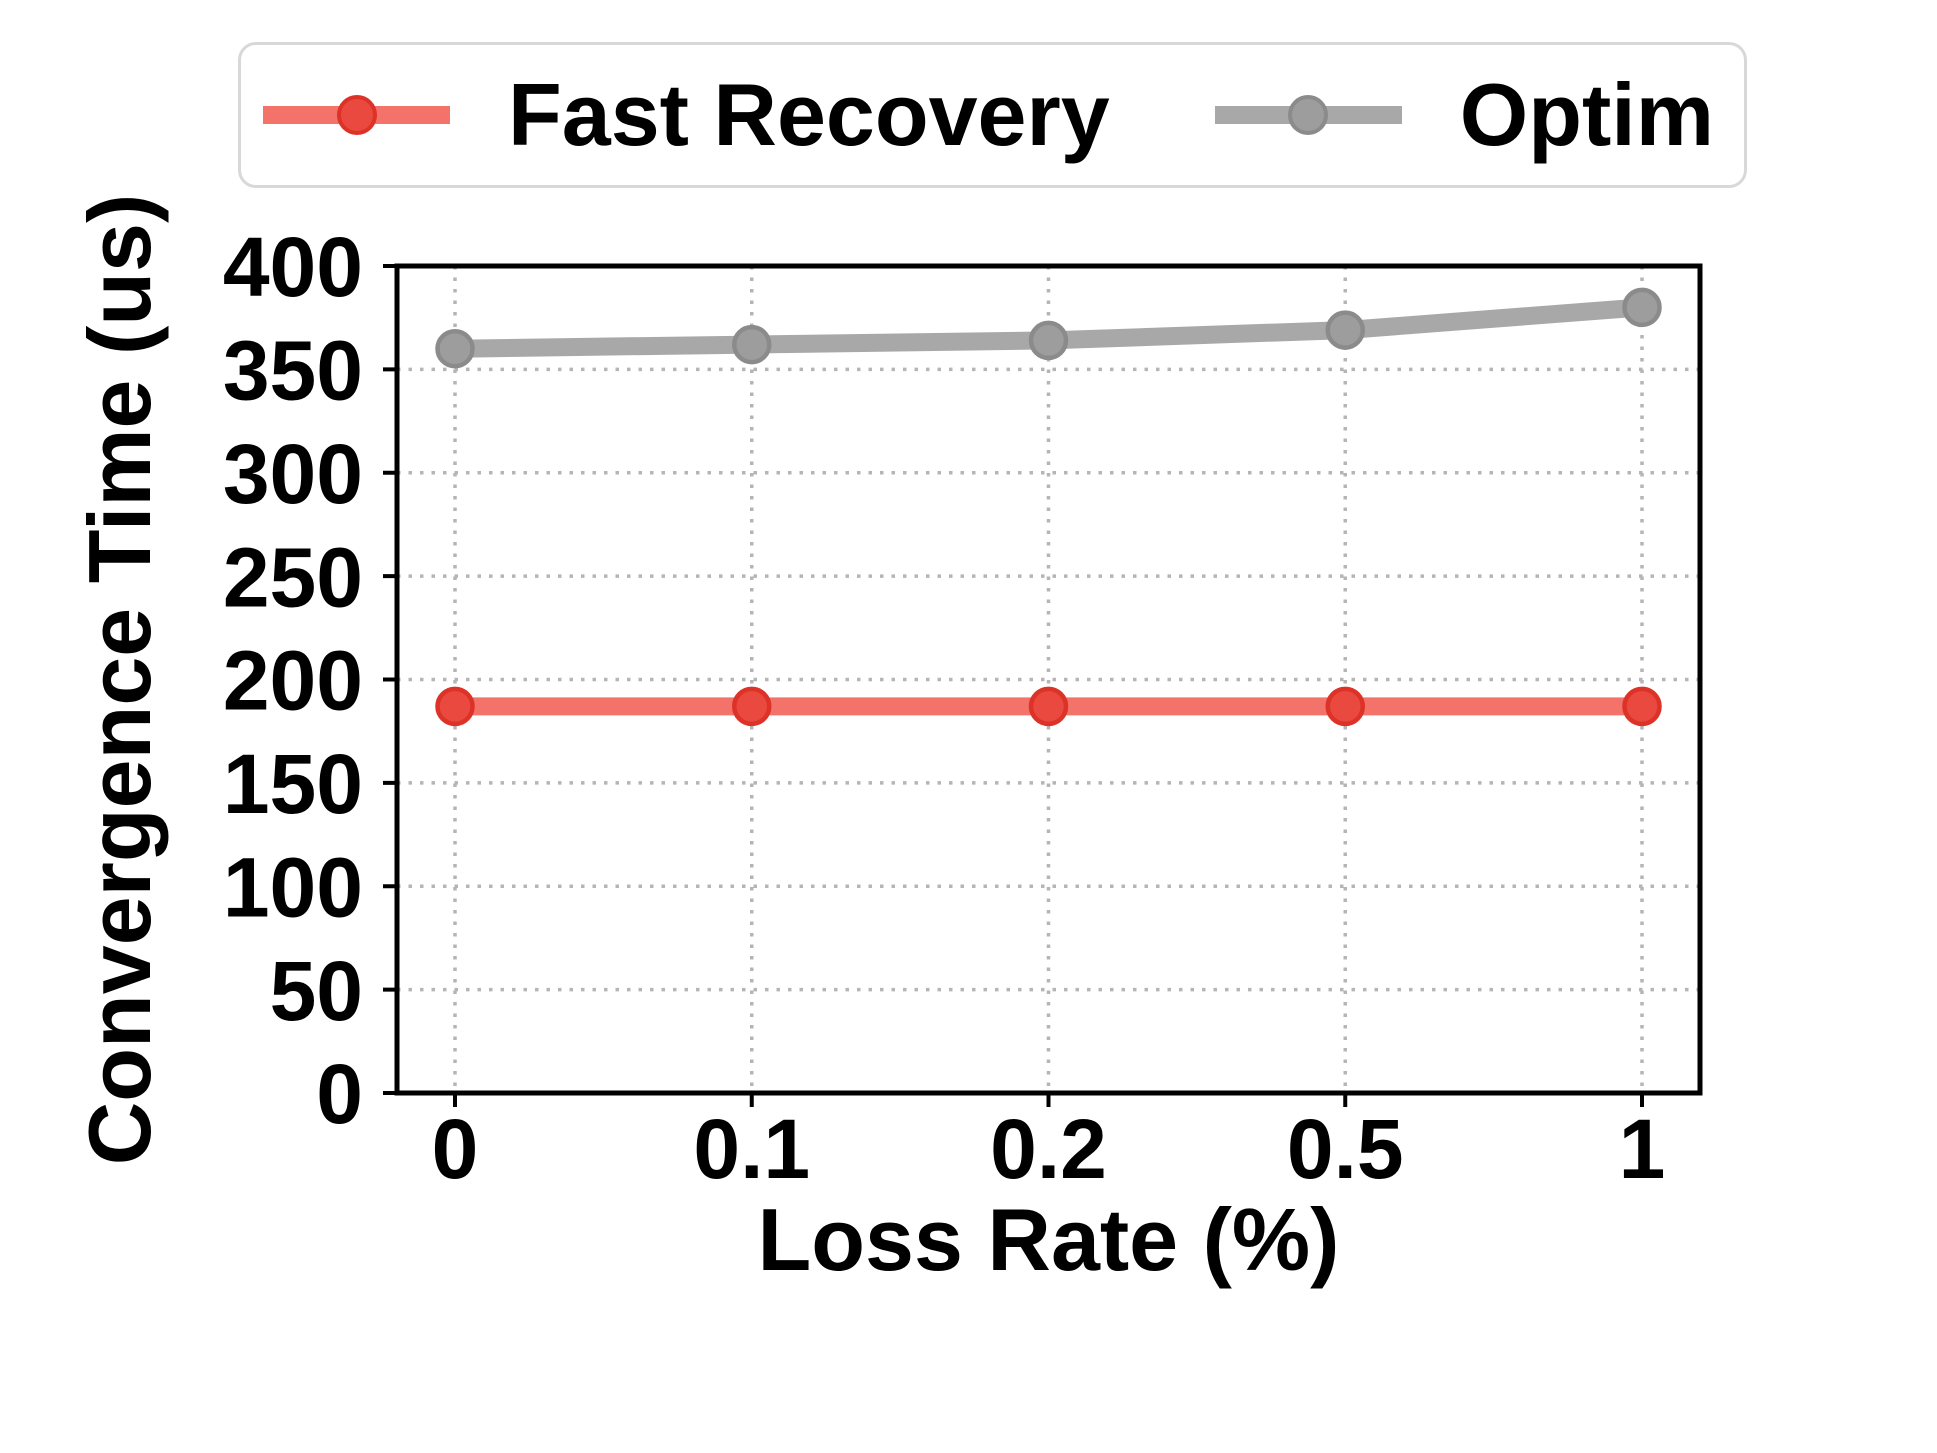 The image size is (1937, 1453). I want to click on y-tick-label: 200, so click(293, 681).